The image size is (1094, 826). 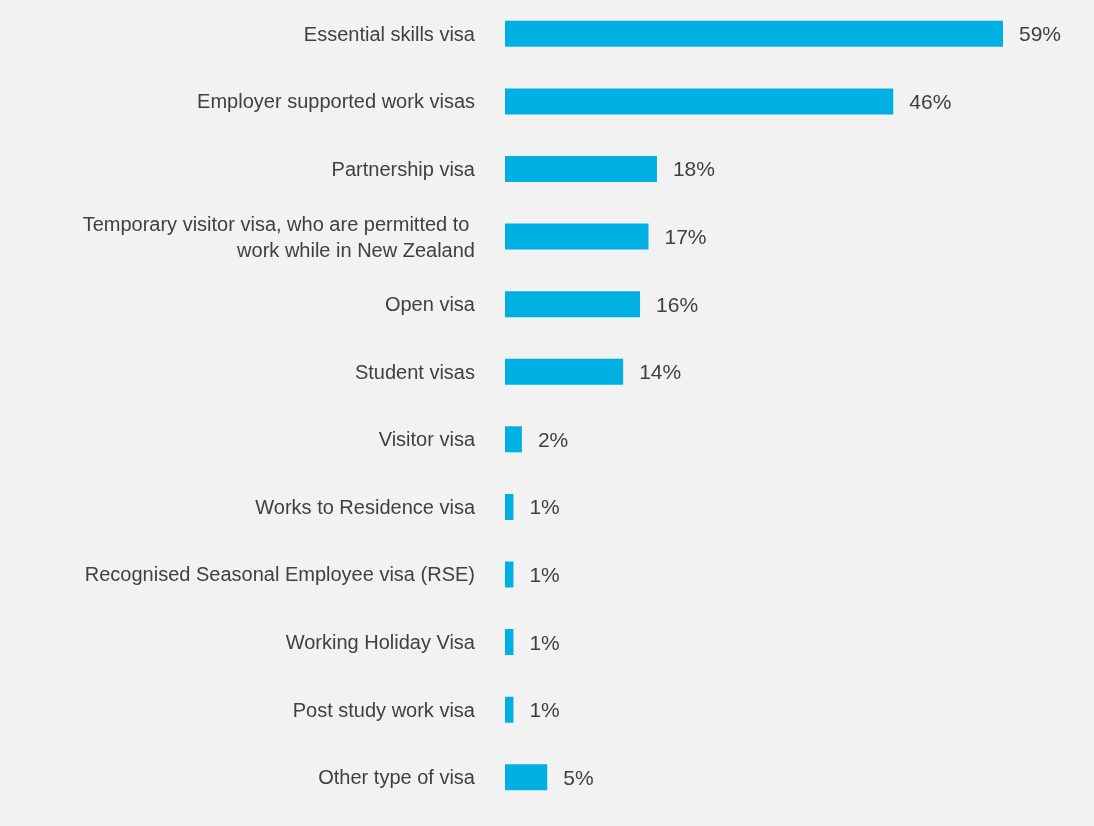 What do you see at coordinates (380, 642) in the screenshot?
I see `y-tick-label: Working Holiday Visa` at bounding box center [380, 642].